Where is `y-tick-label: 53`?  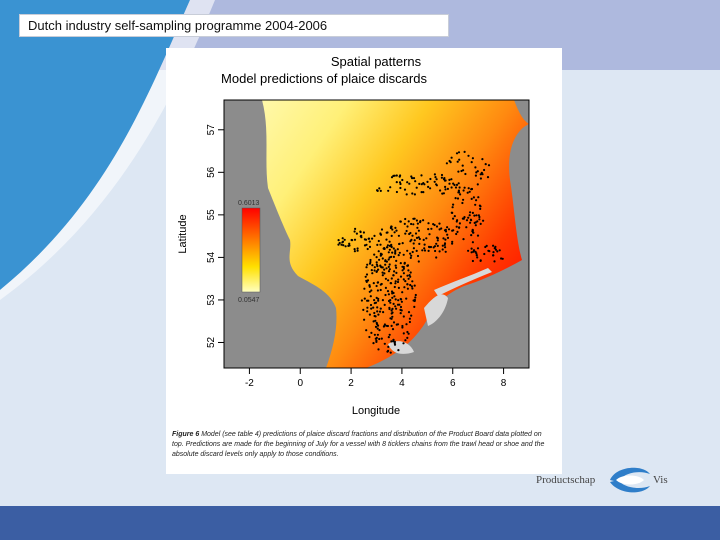 y-tick-label: 53 is located at coordinates (211, 300).